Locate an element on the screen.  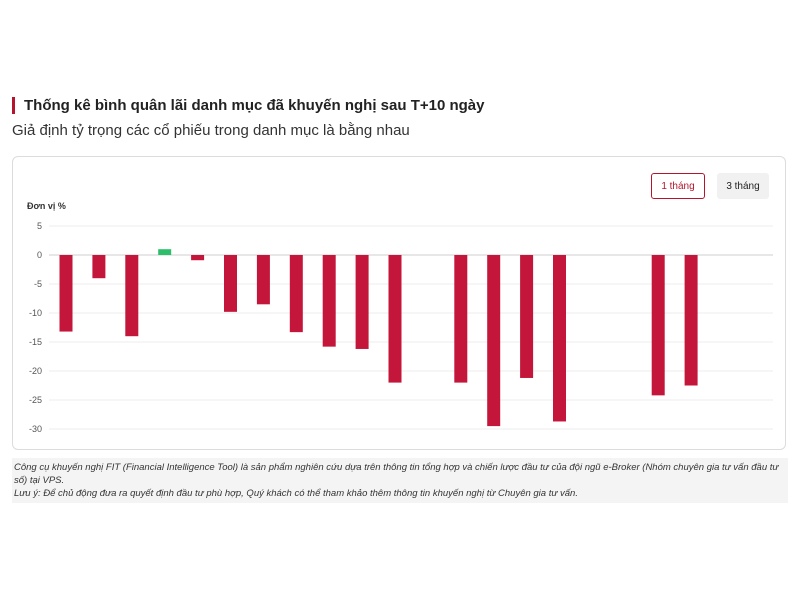
y-tick-label: -10 is located at coordinates (35, 313).